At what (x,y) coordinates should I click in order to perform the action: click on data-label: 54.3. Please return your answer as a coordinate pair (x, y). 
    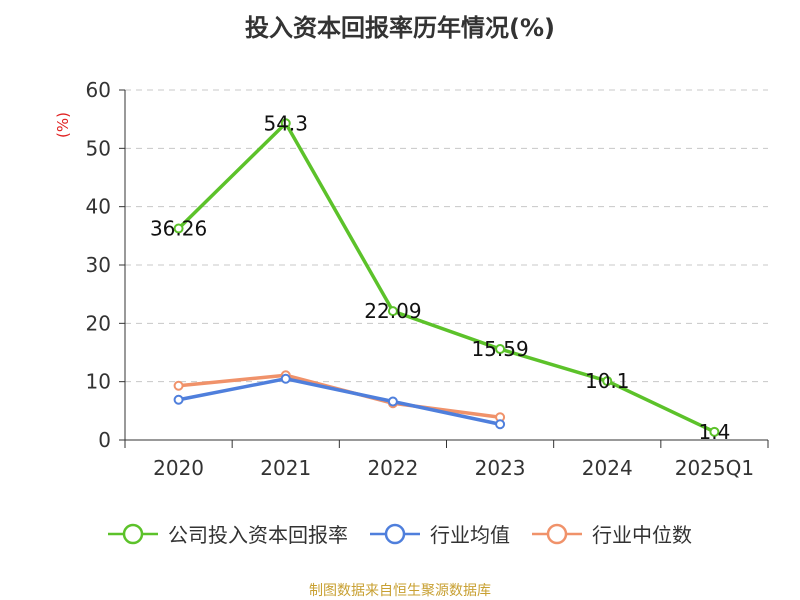
    Looking at the image, I should click on (285, 123).